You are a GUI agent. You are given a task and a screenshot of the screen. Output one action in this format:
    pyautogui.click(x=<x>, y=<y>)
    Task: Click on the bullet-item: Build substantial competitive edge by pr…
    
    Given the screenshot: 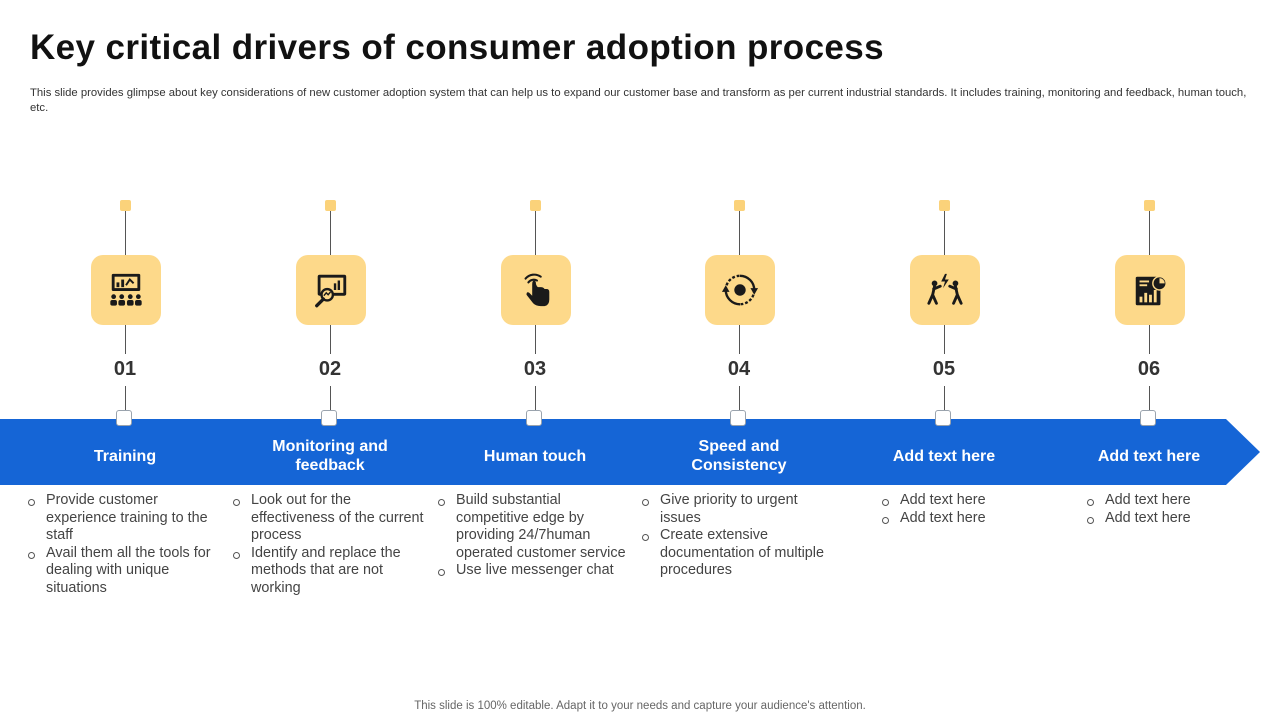 What is the action you would take?
    pyautogui.click(x=534, y=527)
    